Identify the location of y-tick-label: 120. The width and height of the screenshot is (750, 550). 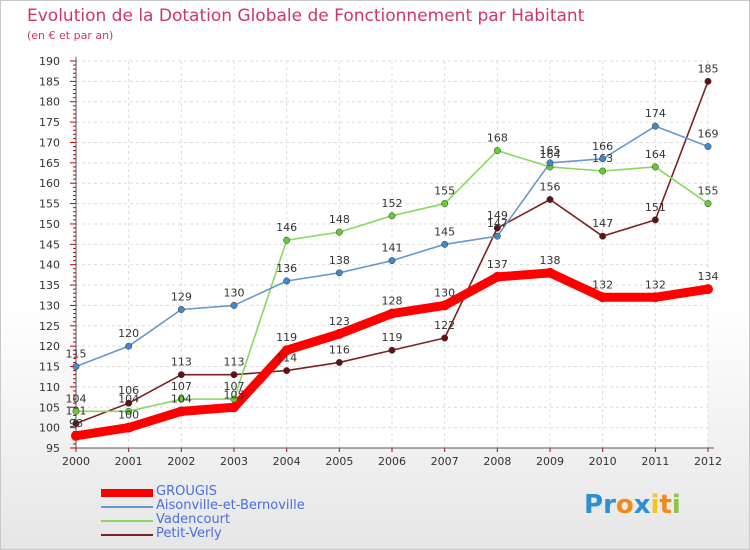
(49, 346).